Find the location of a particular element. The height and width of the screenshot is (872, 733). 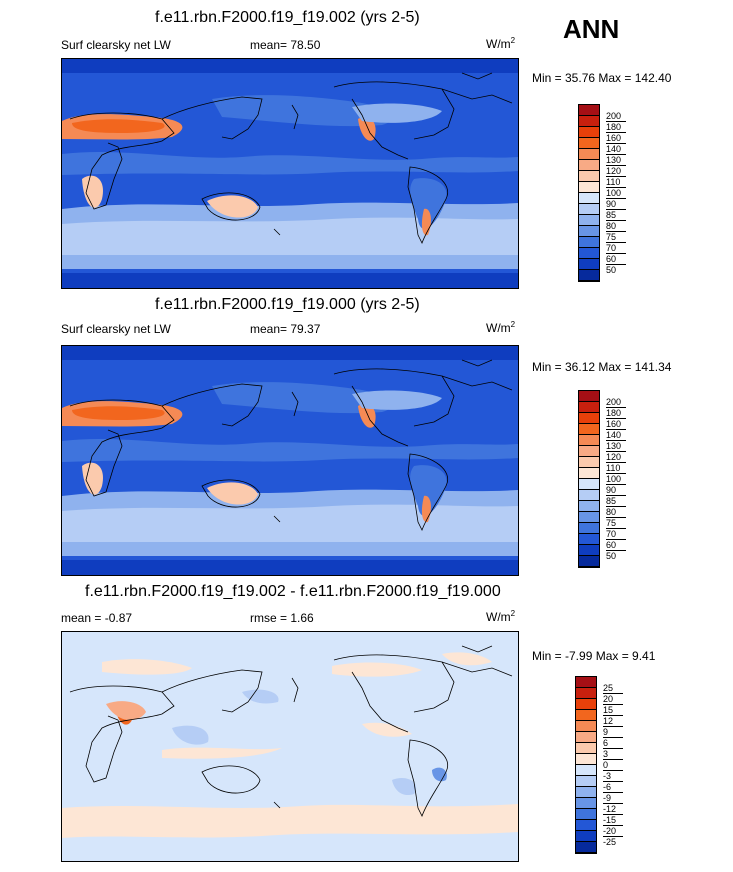

panel3-colorbar-tick: -15 is located at coordinates (613, 820).